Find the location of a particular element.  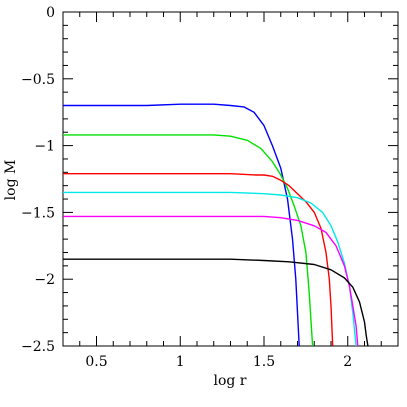

x-axis-label: log r is located at coordinates (229, 381).